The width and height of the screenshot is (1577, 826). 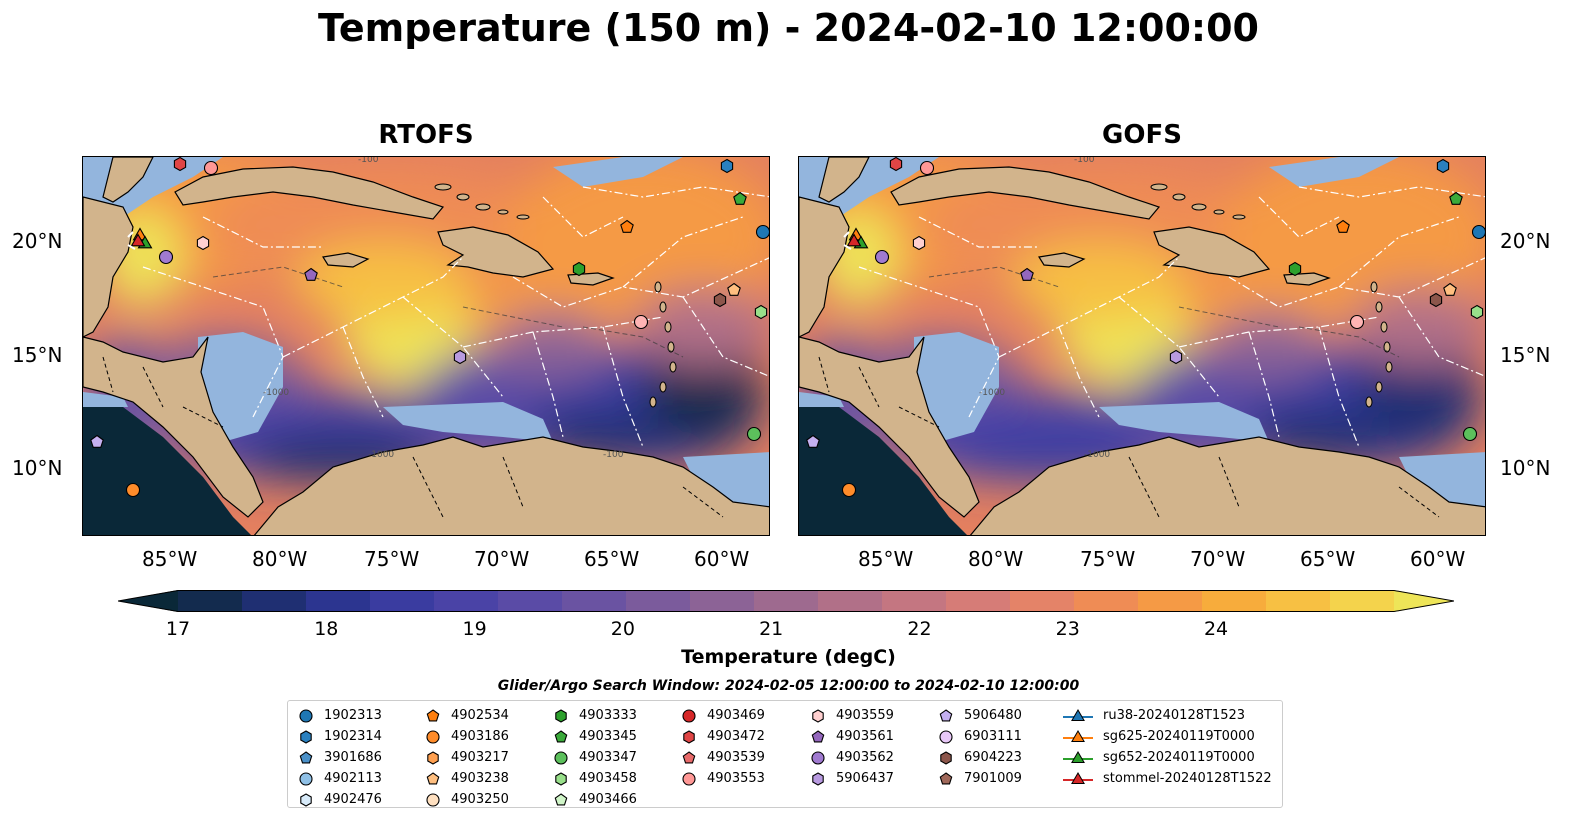 I want to click on lon-label-65w: 65°W, so click(x=612, y=559).